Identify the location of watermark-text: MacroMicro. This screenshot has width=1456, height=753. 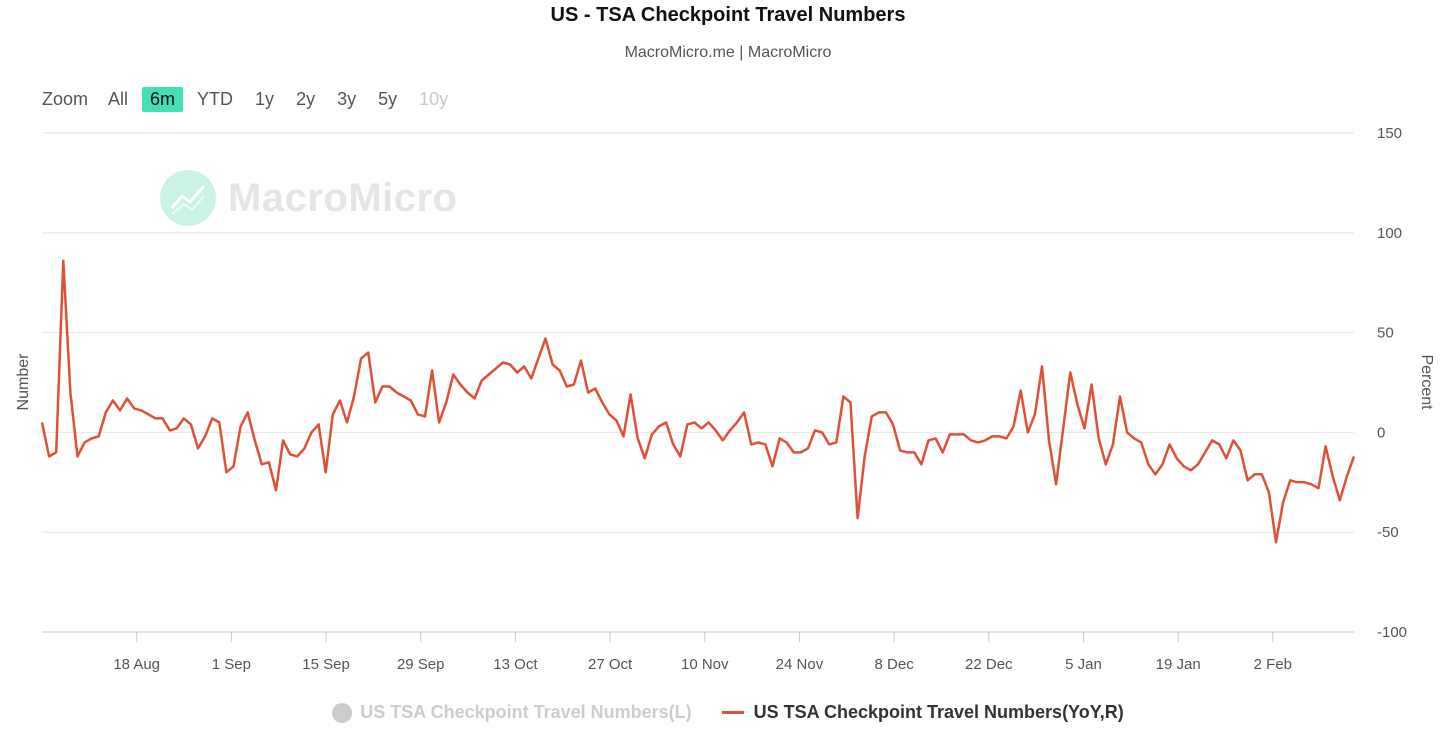
(343, 197).